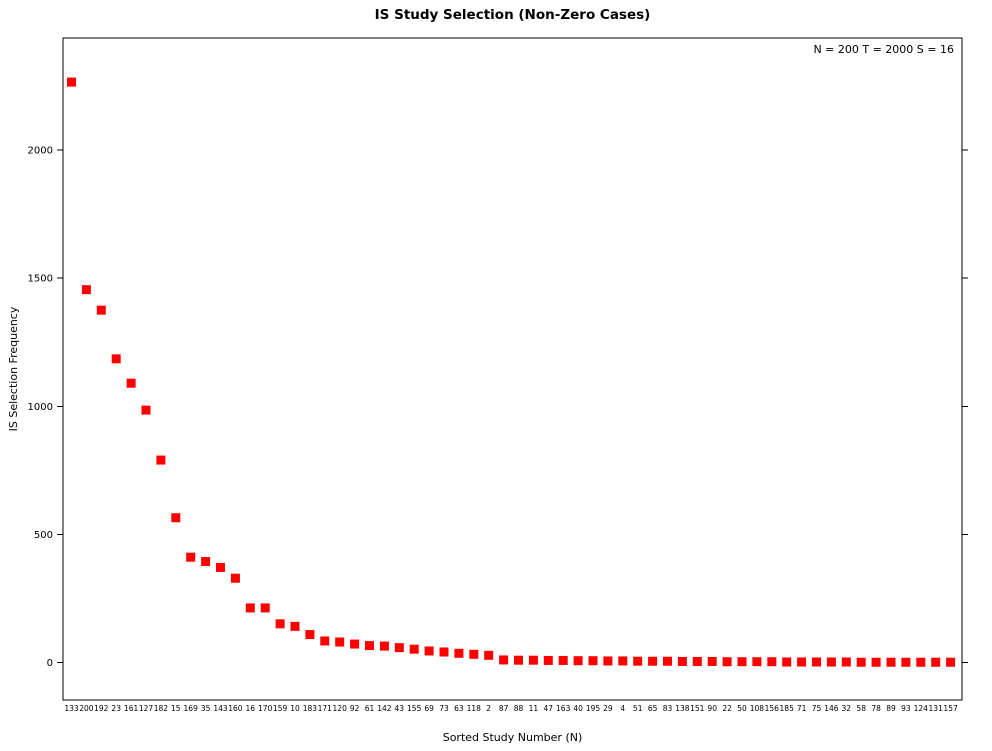 This screenshot has width=992, height=751. I want to click on x-tick-label: 127, so click(146, 708).